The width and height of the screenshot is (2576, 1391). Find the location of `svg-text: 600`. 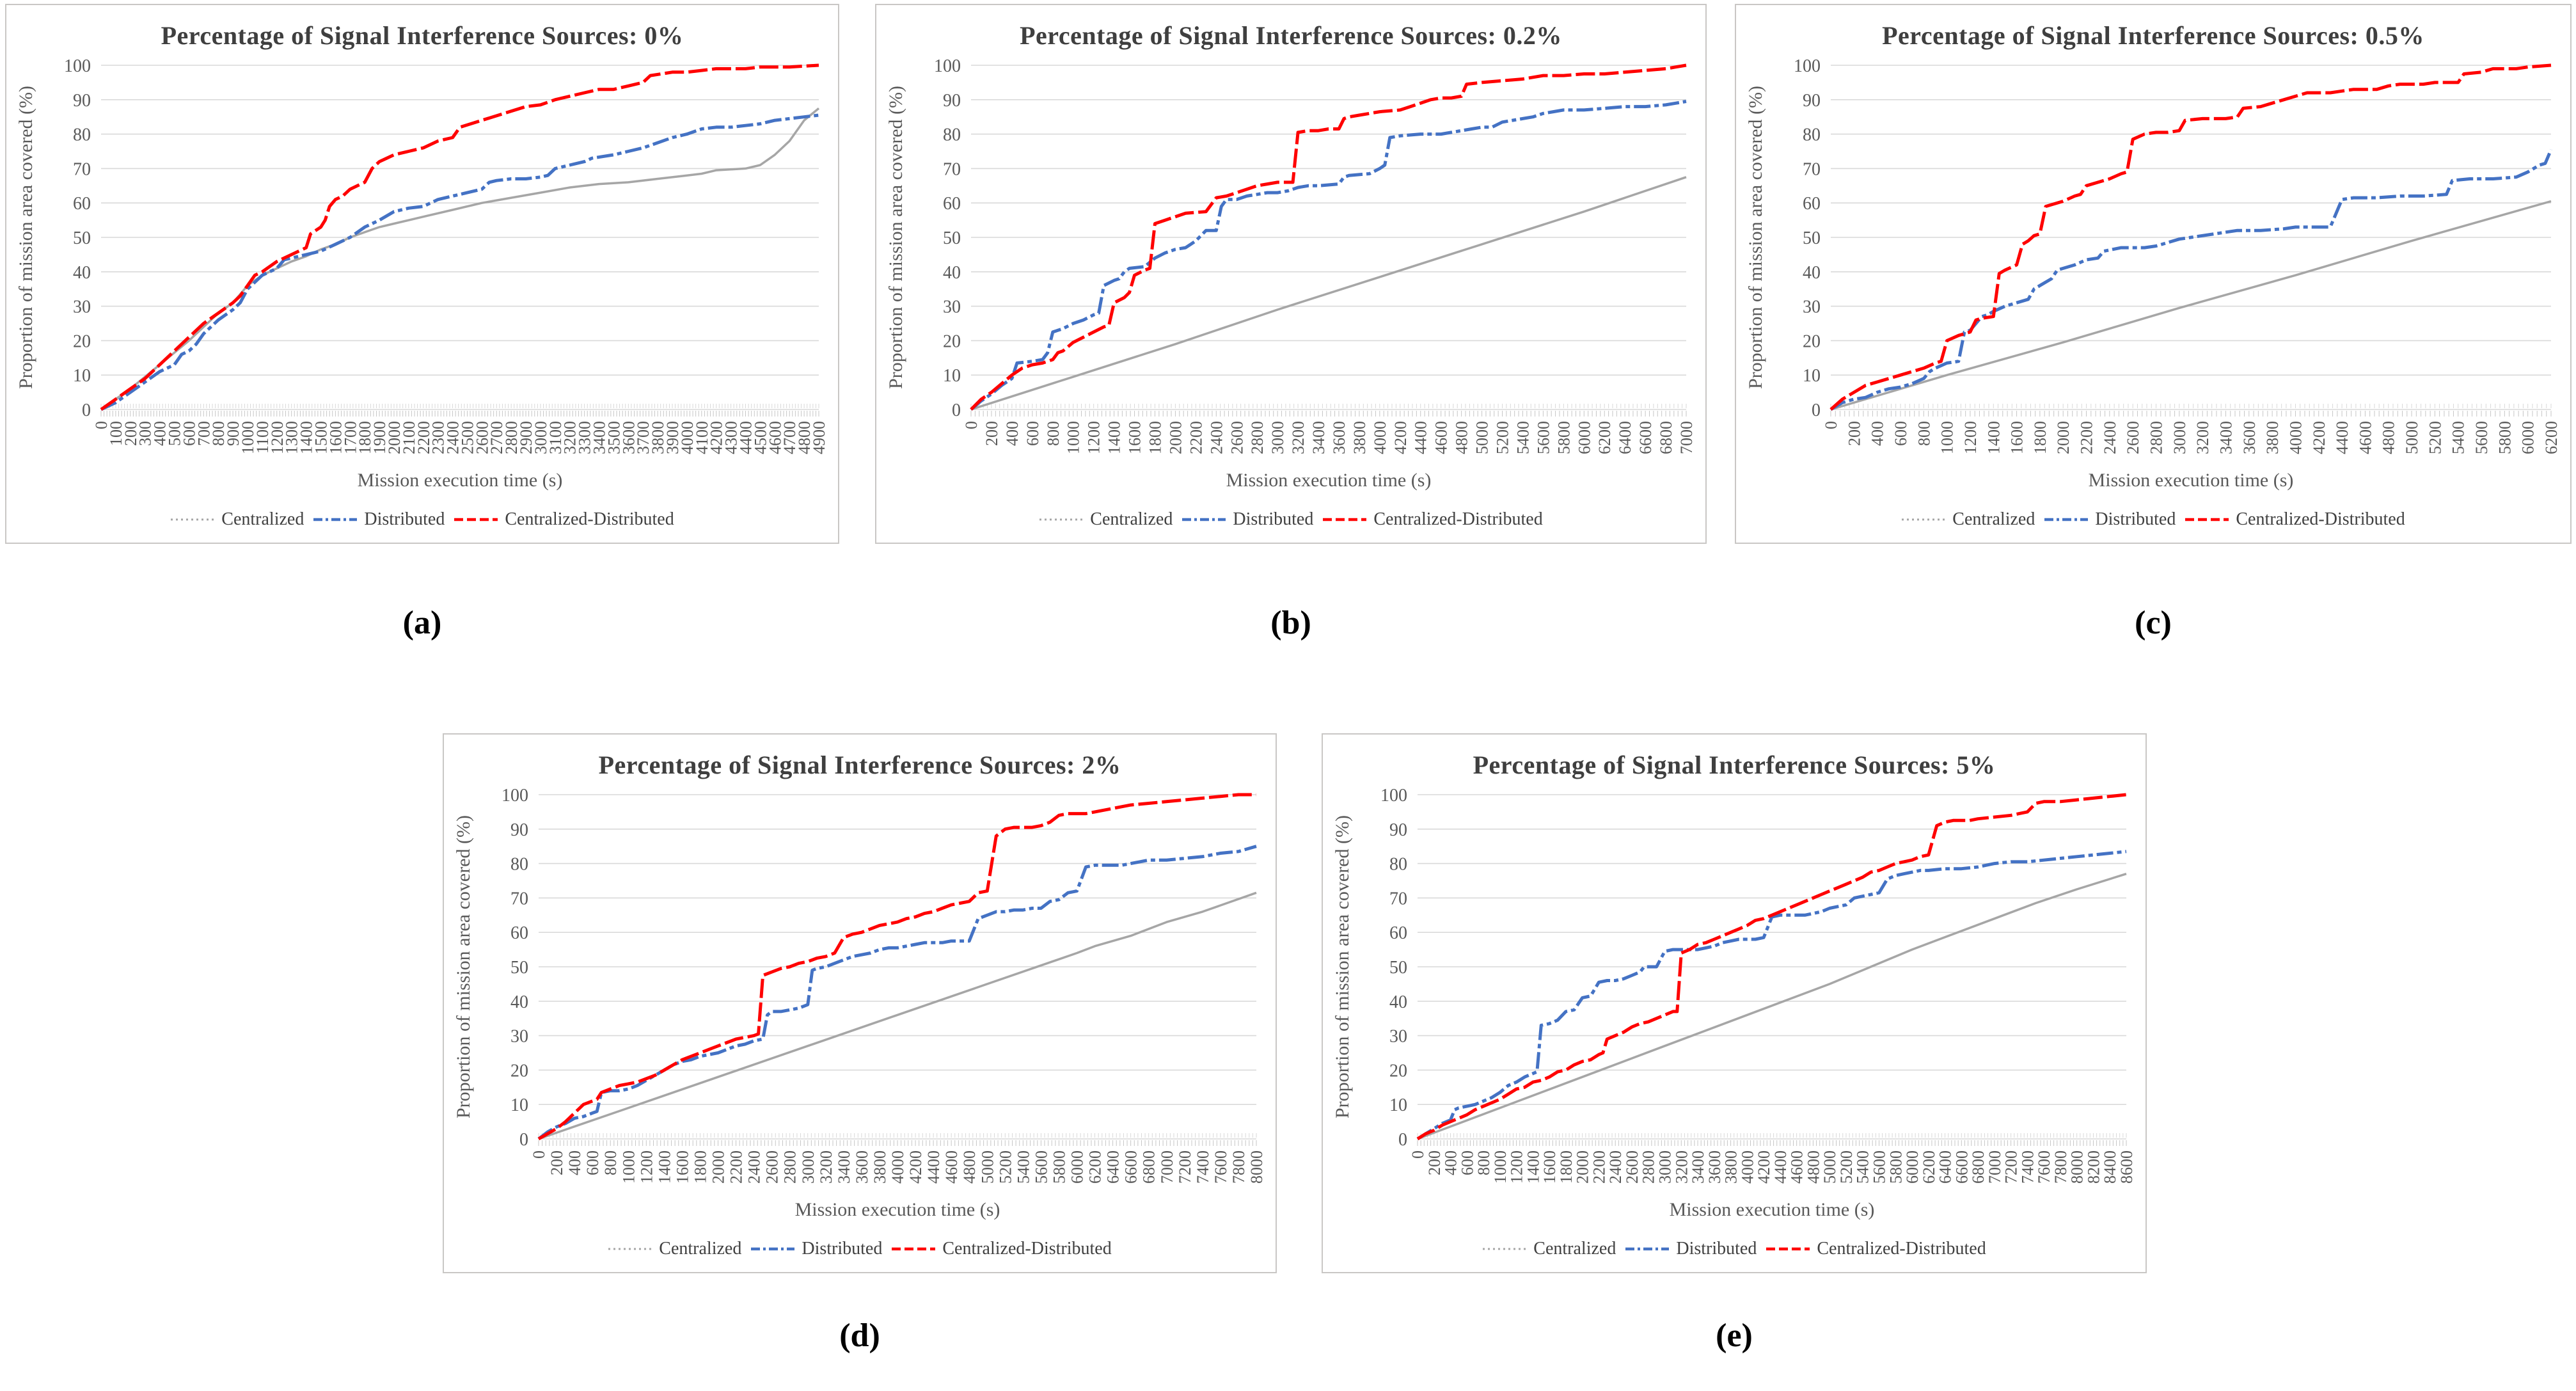

svg-text: 600 is located at coordinates (1467, 1162).